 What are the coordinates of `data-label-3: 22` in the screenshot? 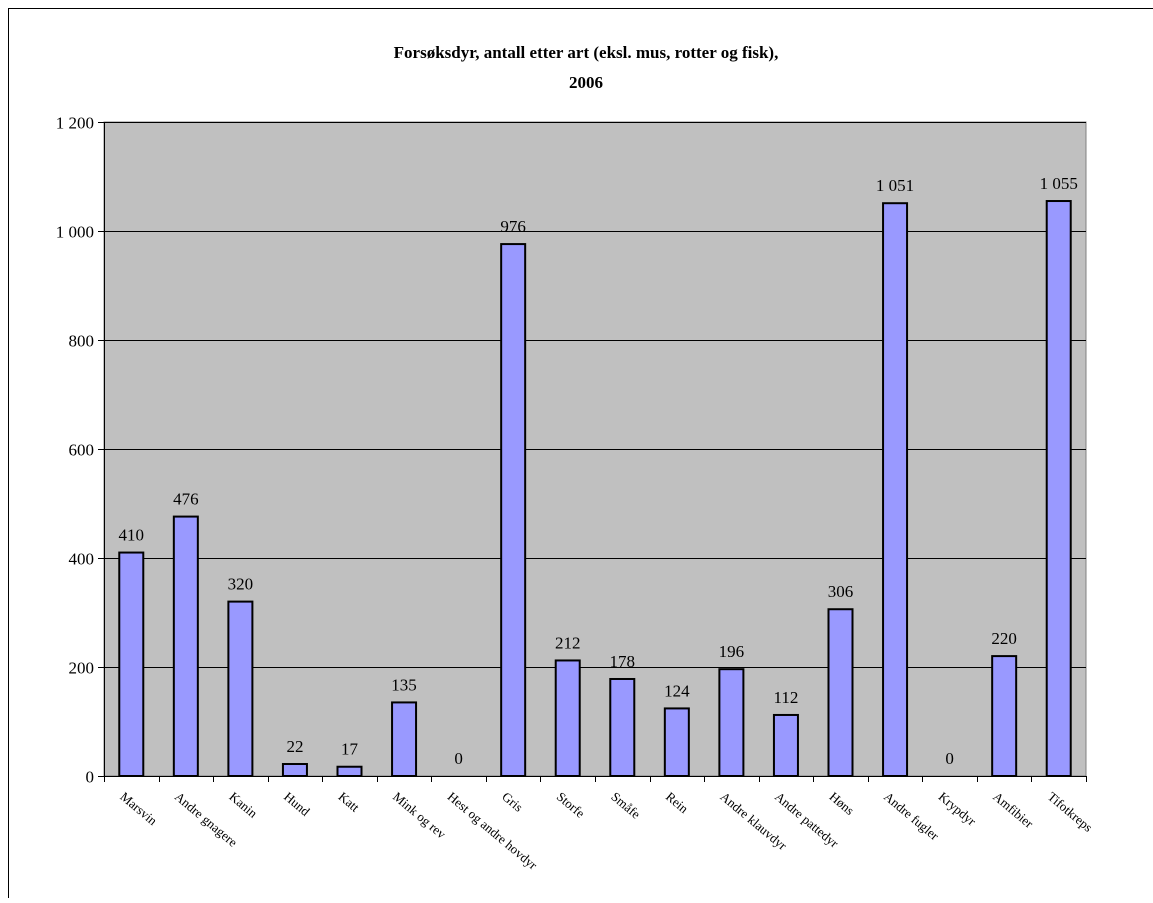 It's located at (294, 746).